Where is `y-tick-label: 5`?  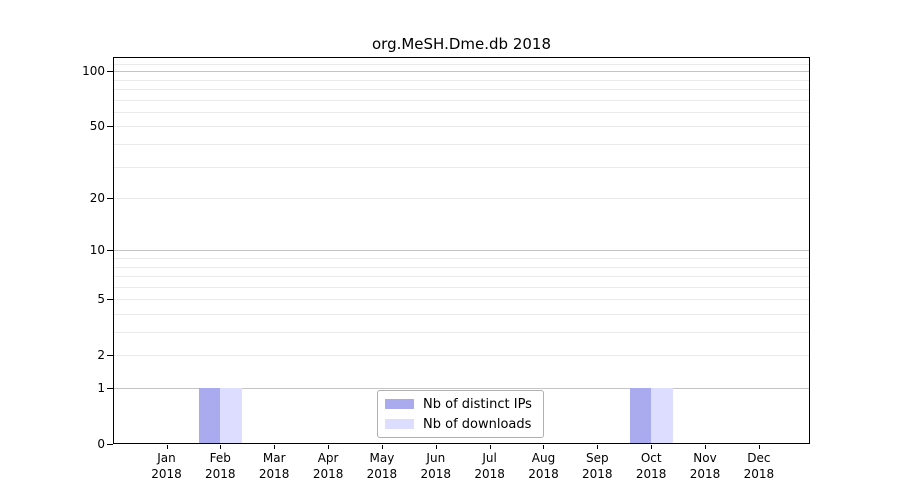
y-tick-label: 5 is located at coordinates (101, 299).